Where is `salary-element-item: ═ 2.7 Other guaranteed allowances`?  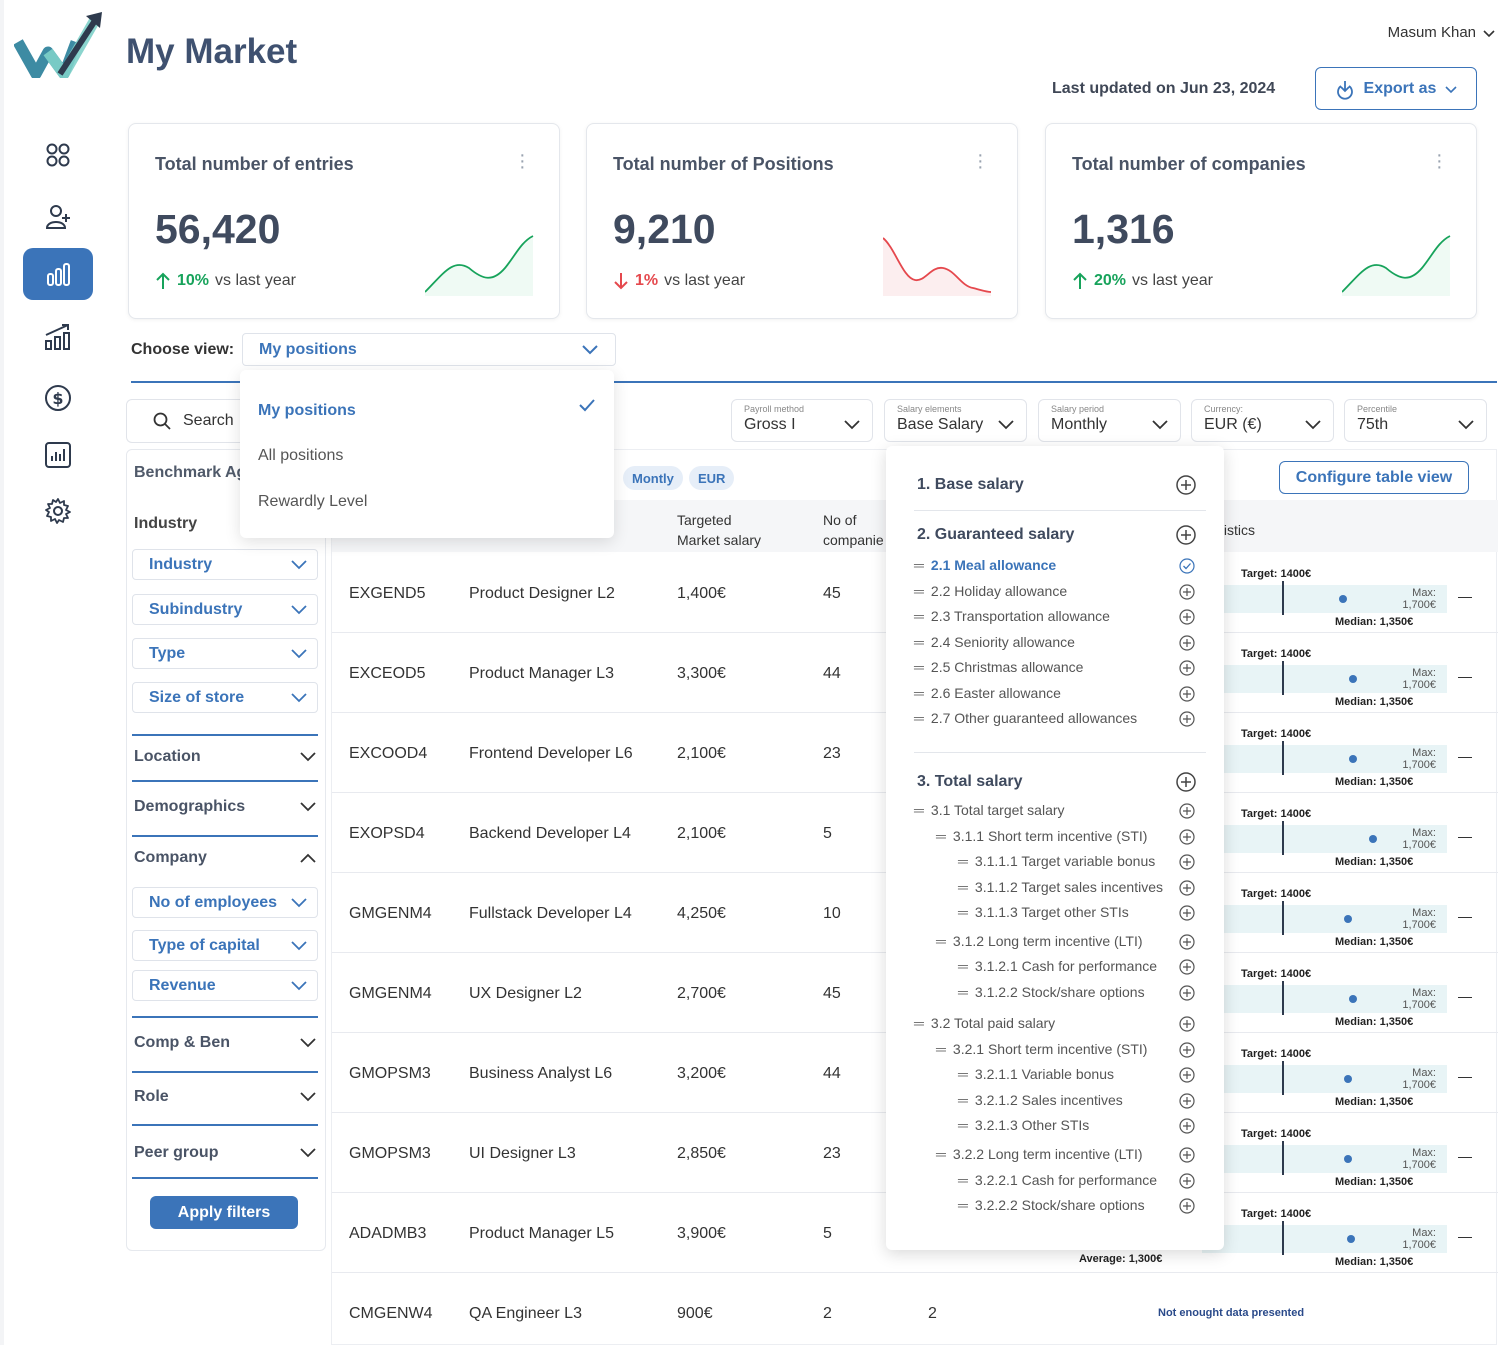 salary-element-item: ═ 2.7 Other guaranteed allowances is located at coordinates (1025, 718).